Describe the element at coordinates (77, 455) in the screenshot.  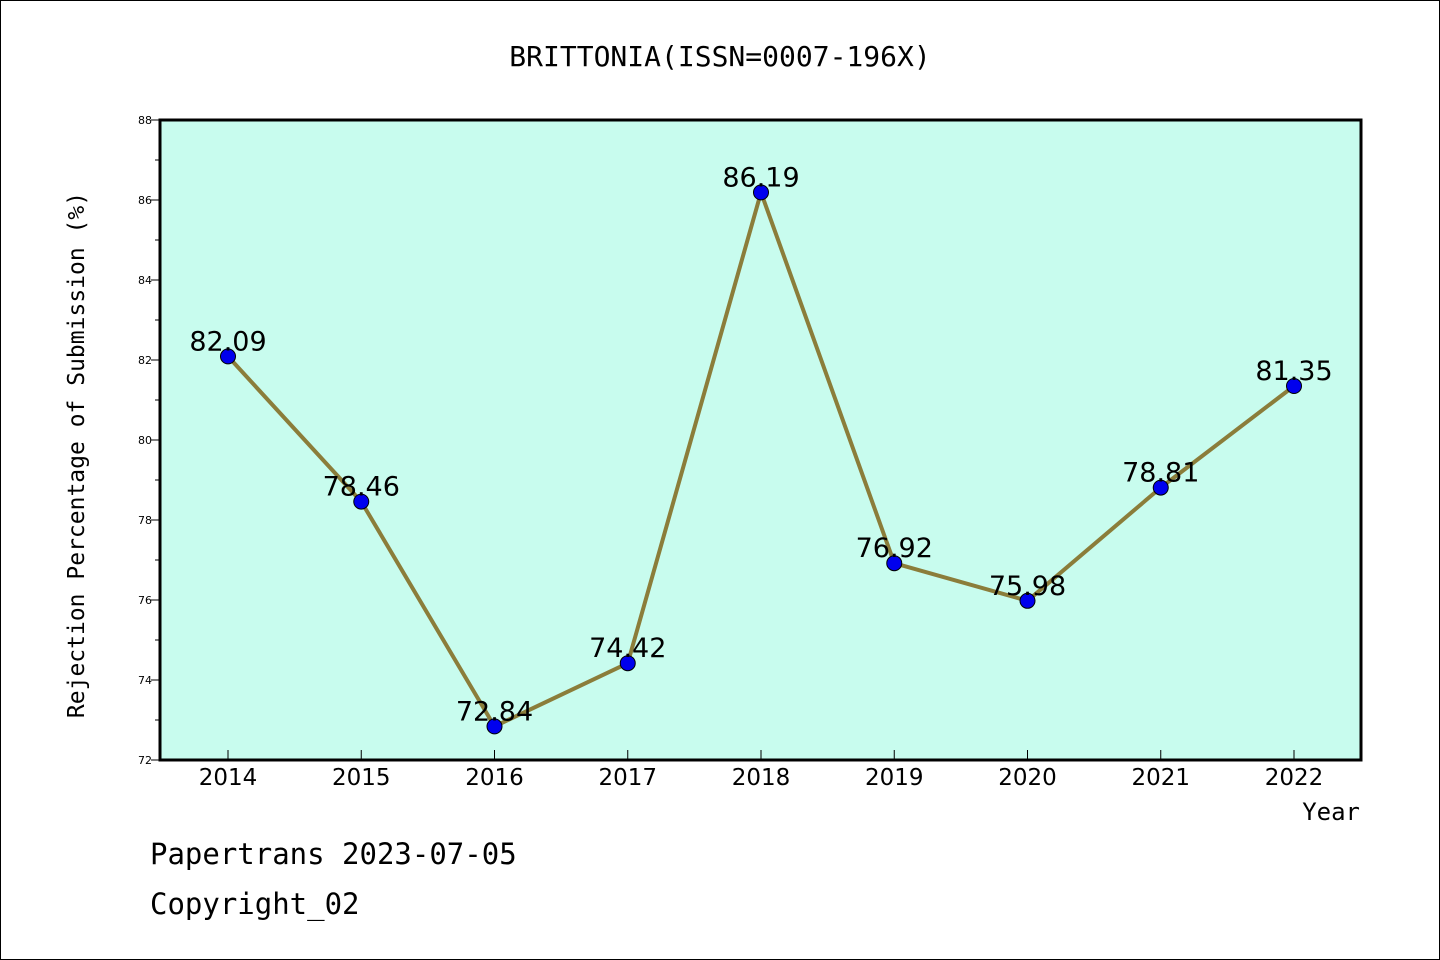
I see `y-axis-label: Rejection Percentage of Submission (%)` at that location.